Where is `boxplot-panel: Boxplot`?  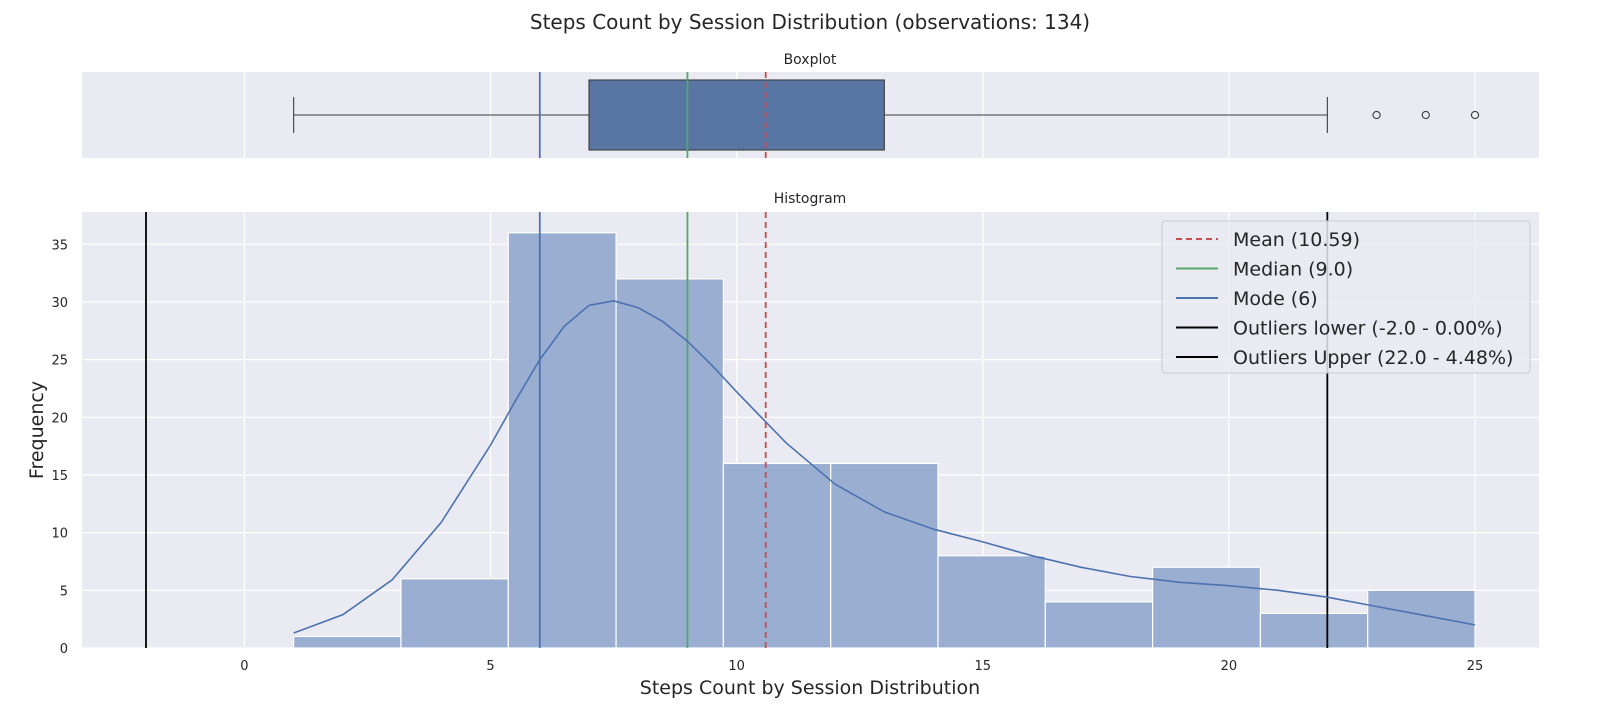
boxplot-panel: Boxplot is located at coordinates (810, 105).